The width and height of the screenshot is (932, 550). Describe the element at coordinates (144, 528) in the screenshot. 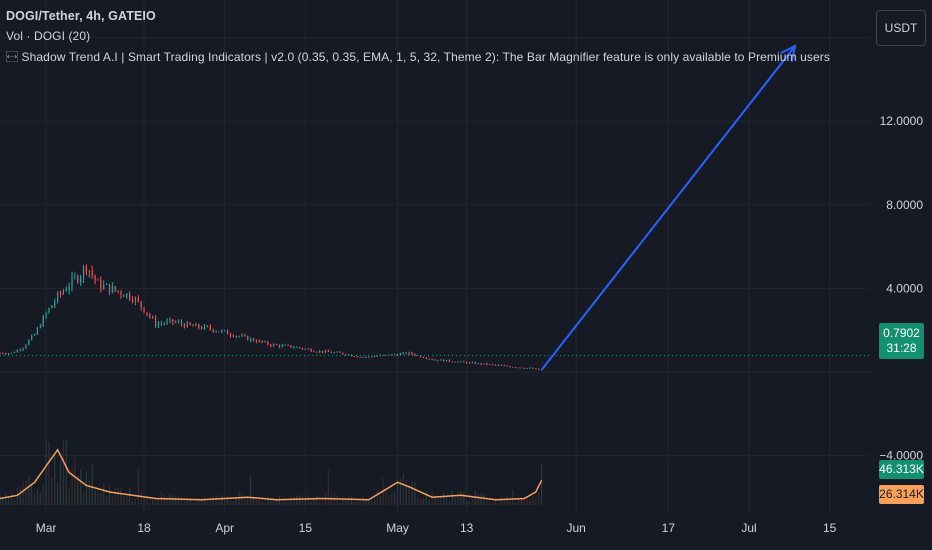

I see `x-tick-label: 18` at that location.